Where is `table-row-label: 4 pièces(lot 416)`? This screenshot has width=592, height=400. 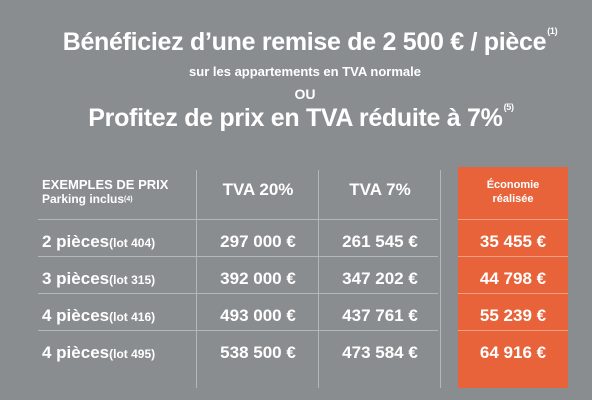
table-row-label: 4 pièces(lot 416) is located at coordinates (98, 316).